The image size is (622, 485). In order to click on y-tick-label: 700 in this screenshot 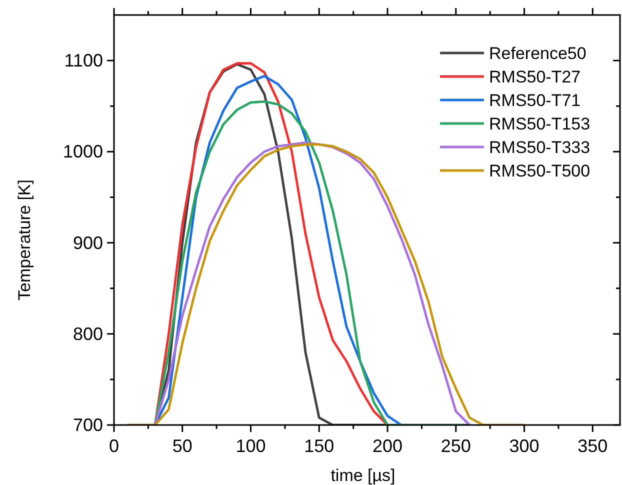, I will do `click(87, 425)`.